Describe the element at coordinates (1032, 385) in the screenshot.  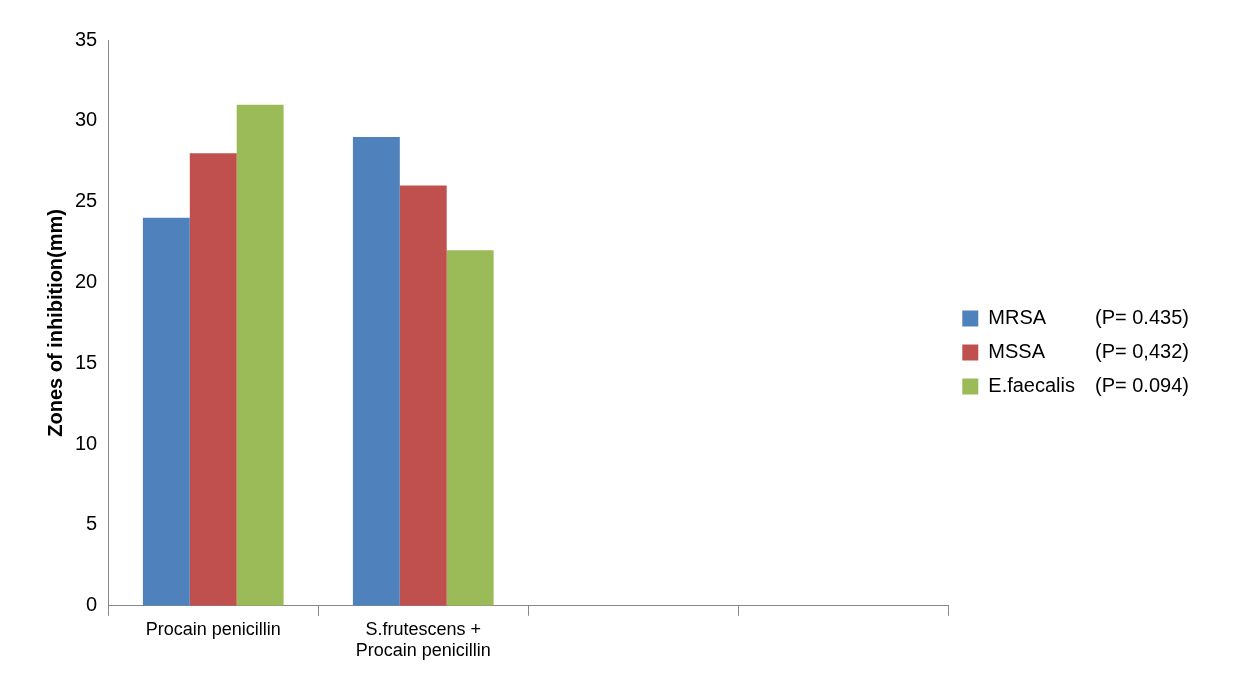
I see `legend-label: E.faecalis` at that location.